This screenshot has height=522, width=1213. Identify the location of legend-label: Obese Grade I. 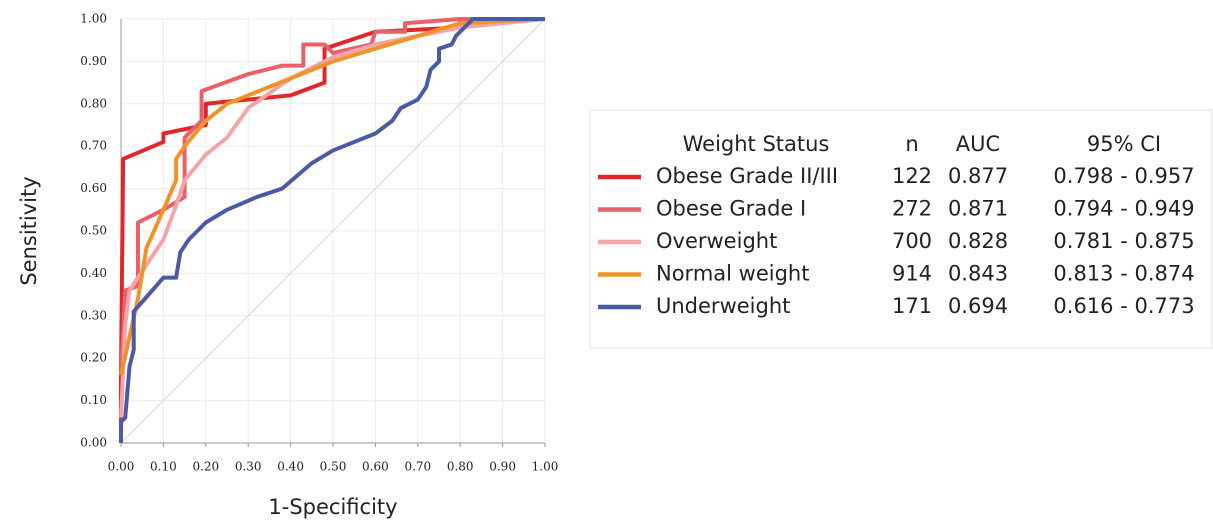
(731, 209).